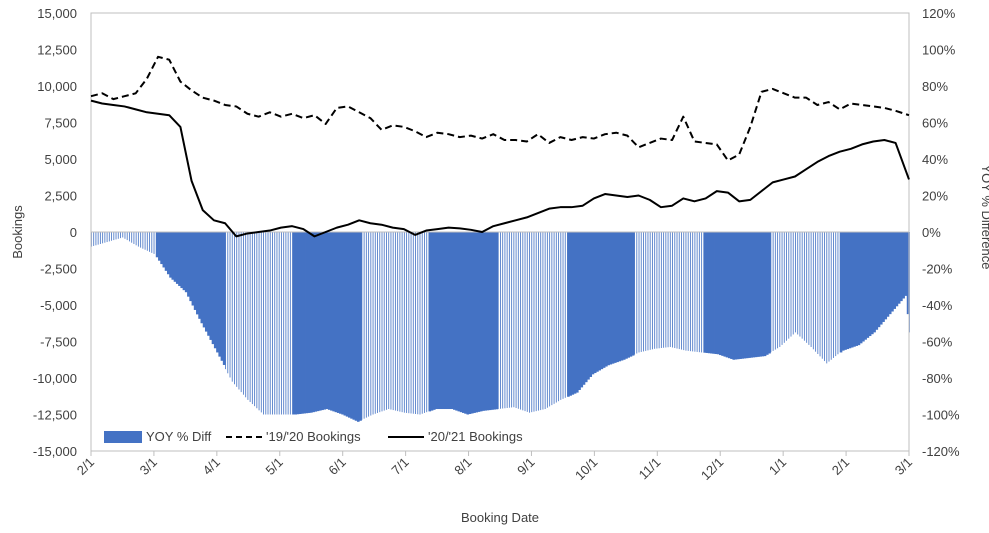 Image resolution: width=989 pixels, height=533 pixels. Describe the element at coordinates (60, 123) in the screenshot. I see `y-left-tick-label: 7,500` at that location.